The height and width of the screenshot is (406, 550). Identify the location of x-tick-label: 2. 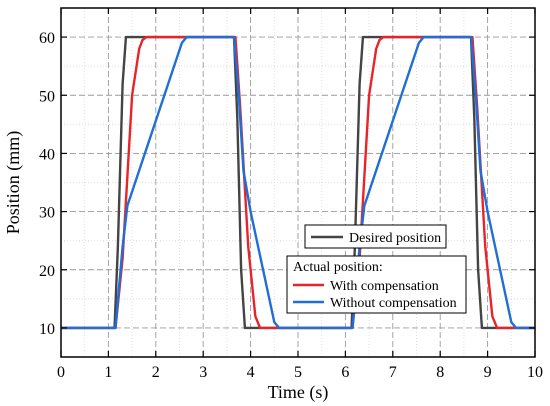
(156, 372).